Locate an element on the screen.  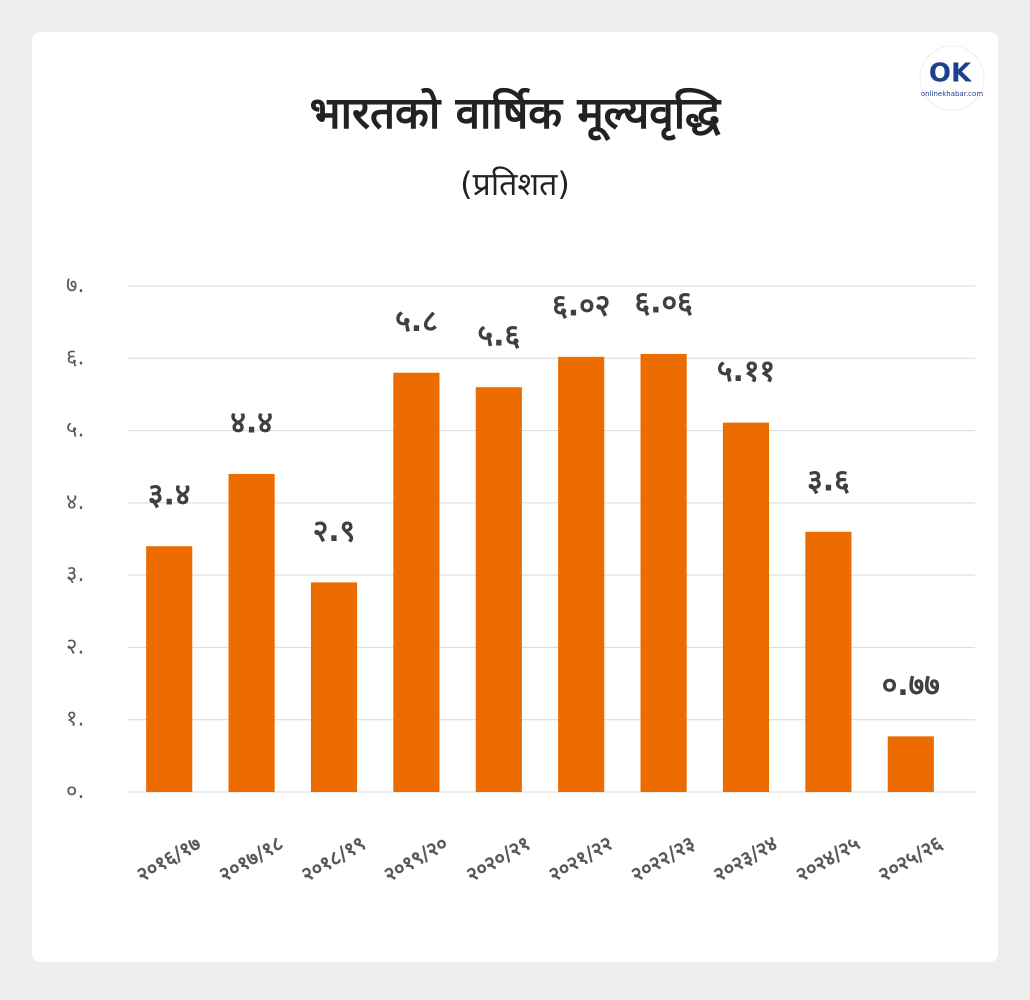
value-label: ०.७७ is located at coordinates (911, 685).